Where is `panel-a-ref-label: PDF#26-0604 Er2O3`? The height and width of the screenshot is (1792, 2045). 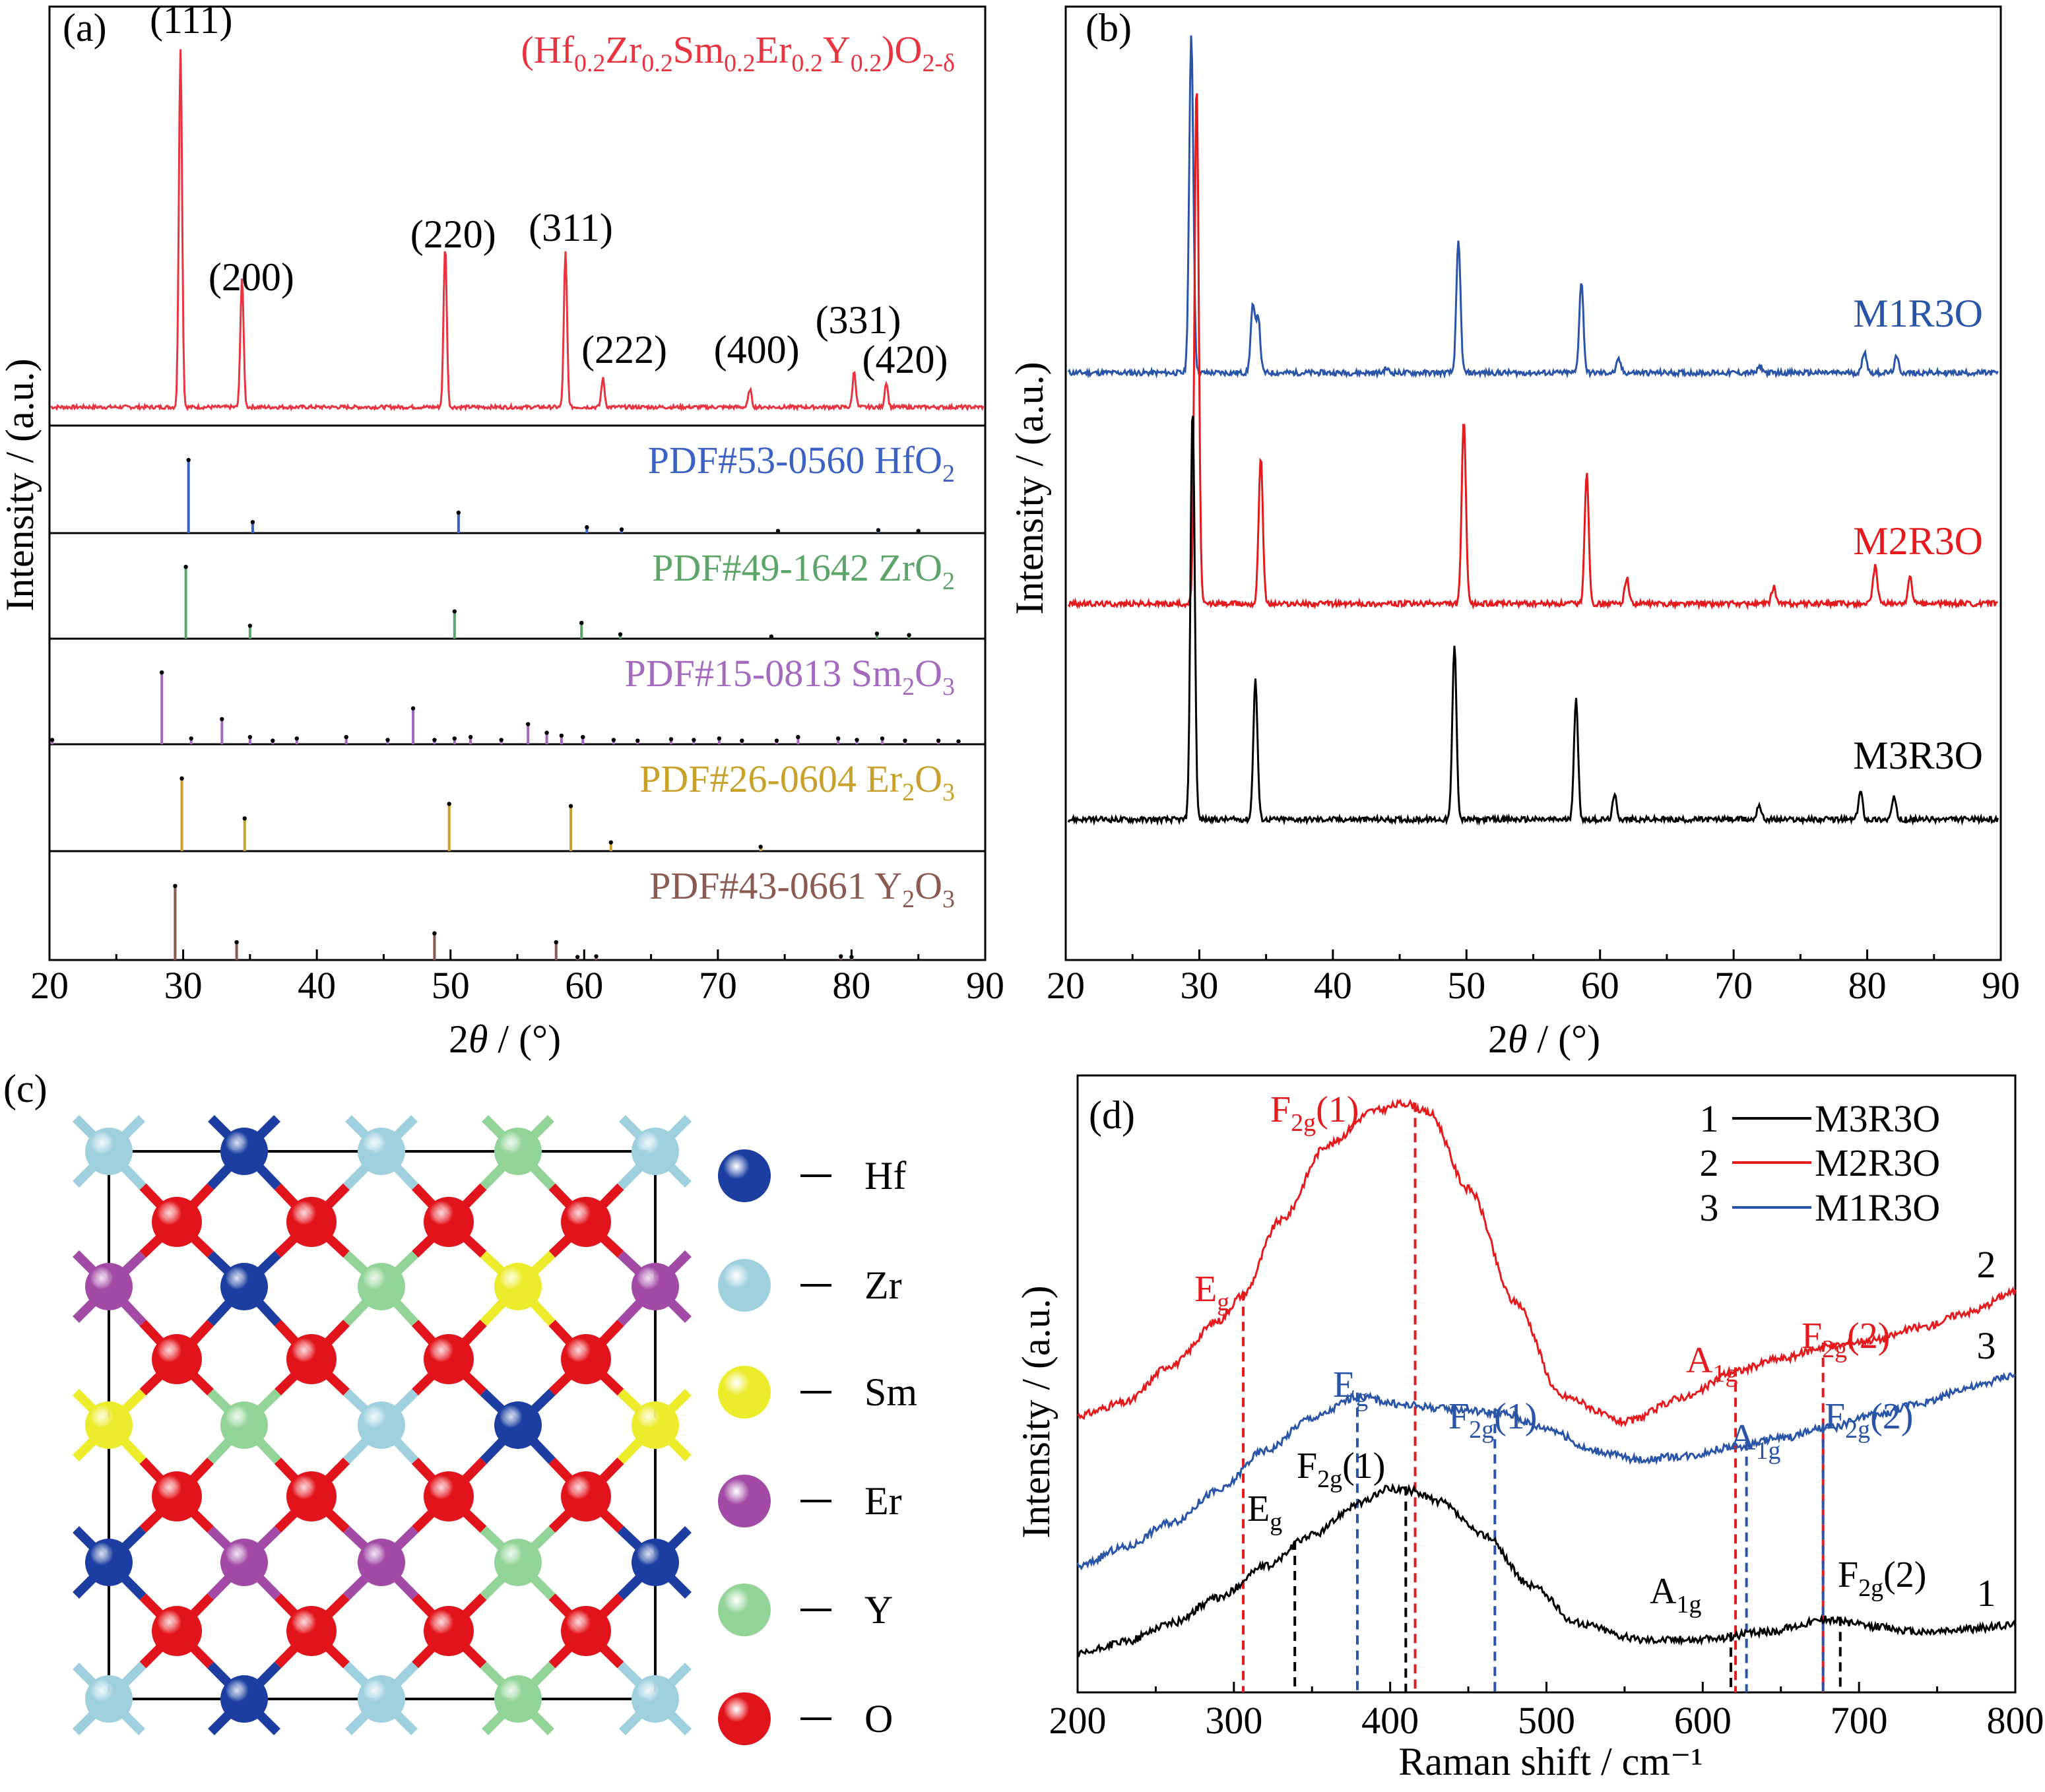 panel-a-ref-label: PDF#26-0604 Er2O3 is located at coordinates (797, 781).